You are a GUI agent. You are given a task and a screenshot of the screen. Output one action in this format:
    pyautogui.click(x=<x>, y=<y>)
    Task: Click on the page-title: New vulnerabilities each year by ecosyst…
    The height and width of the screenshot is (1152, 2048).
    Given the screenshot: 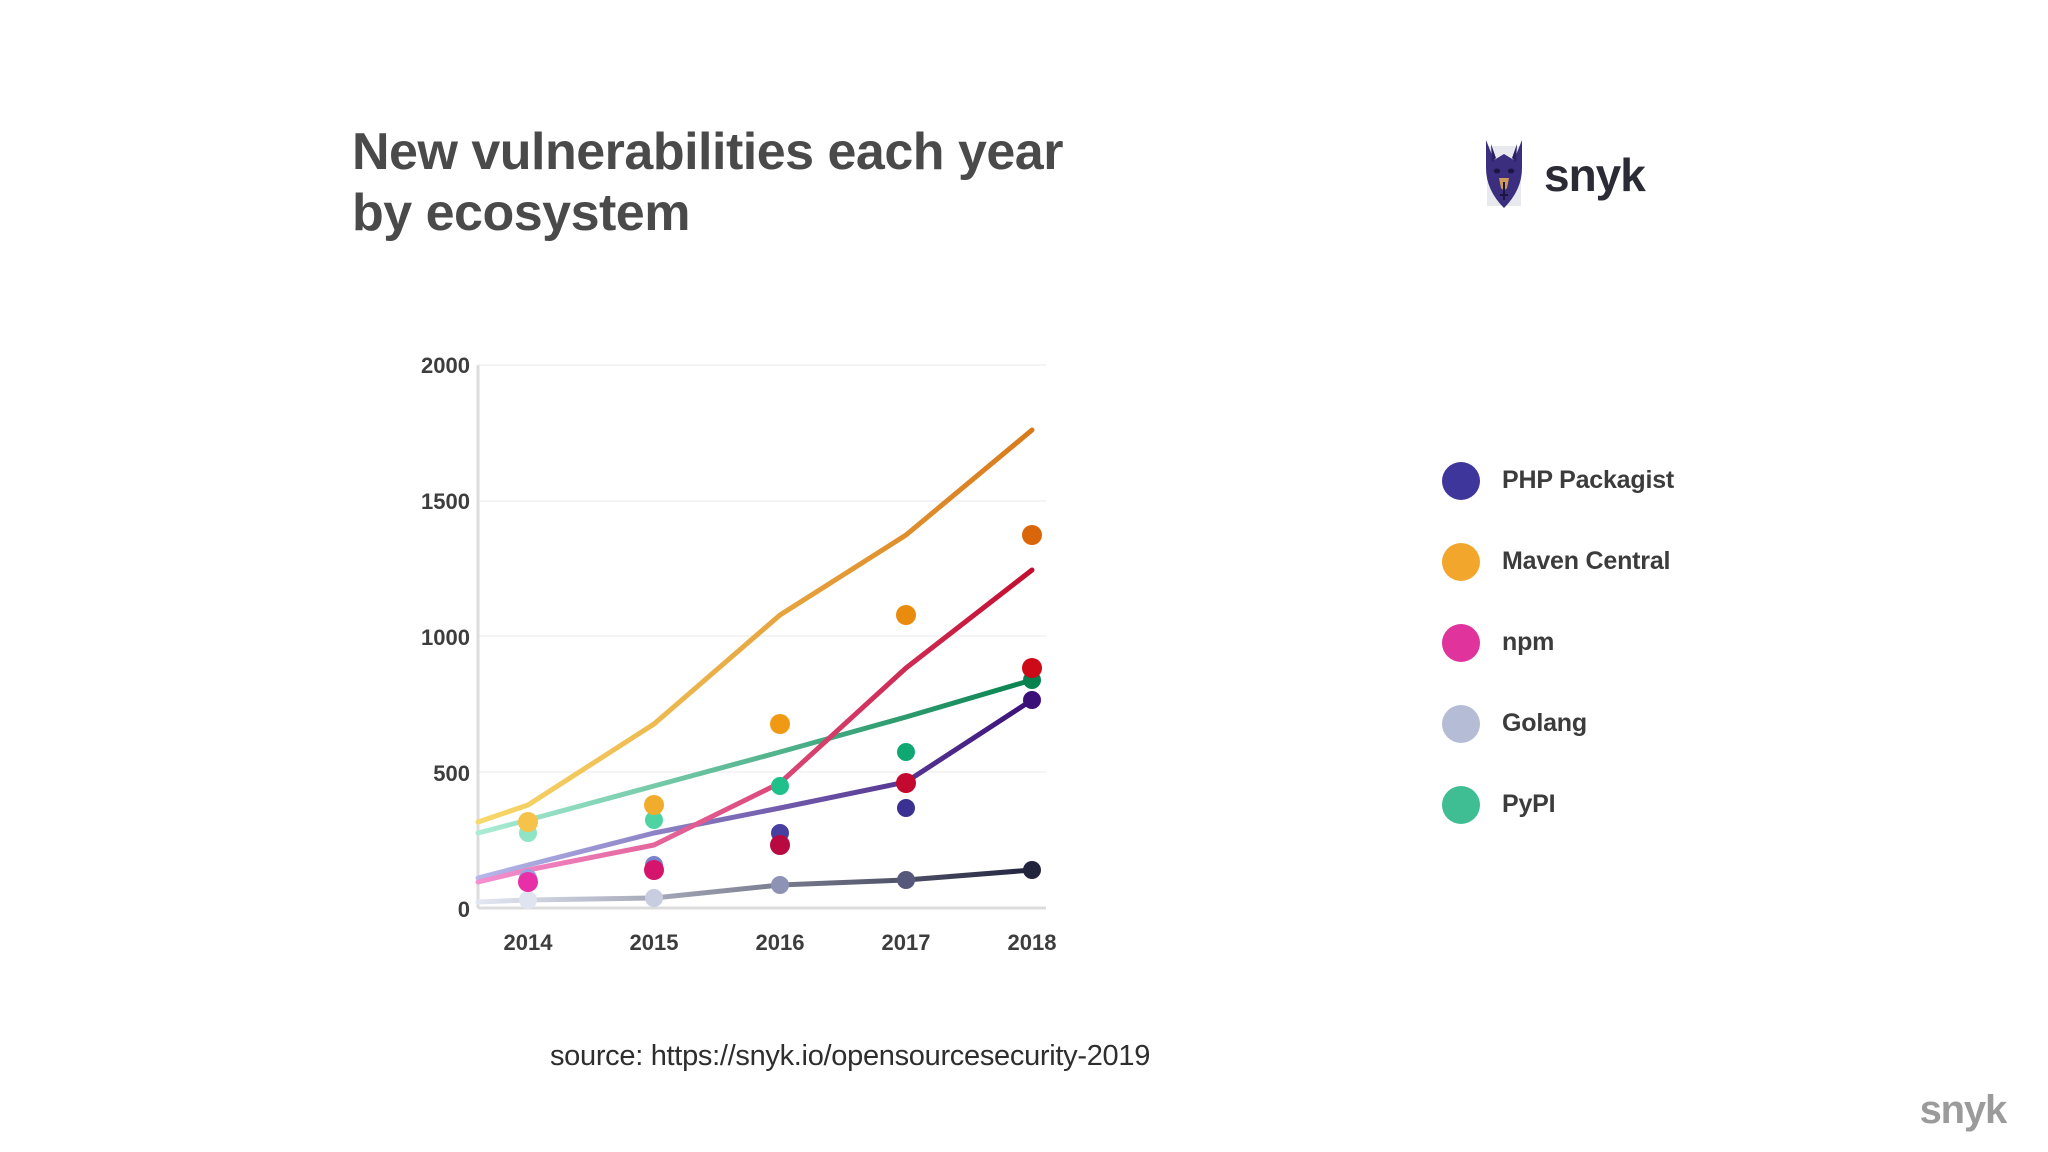 What is the action you would take?
    pyautogui.click(x=772, y=183)
    